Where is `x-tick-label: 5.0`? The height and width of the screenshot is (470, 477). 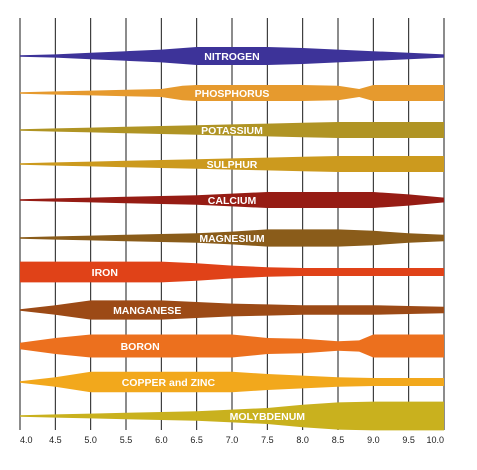
x-tick-label: 5.0 is located at coordinates (90, 440).